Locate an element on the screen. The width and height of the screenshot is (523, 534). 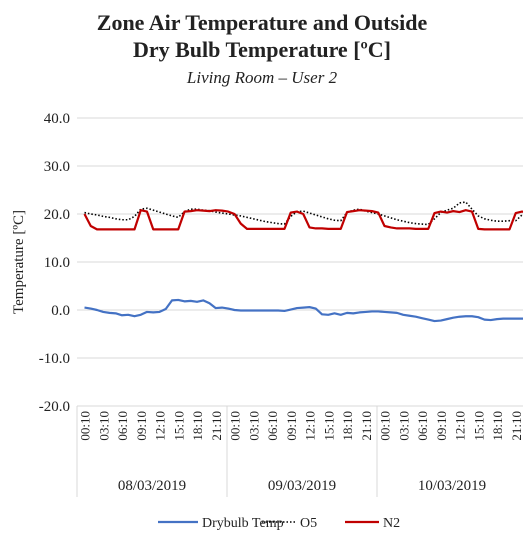
y-tick-label: 0.0 is located at coordinates (60, 311).